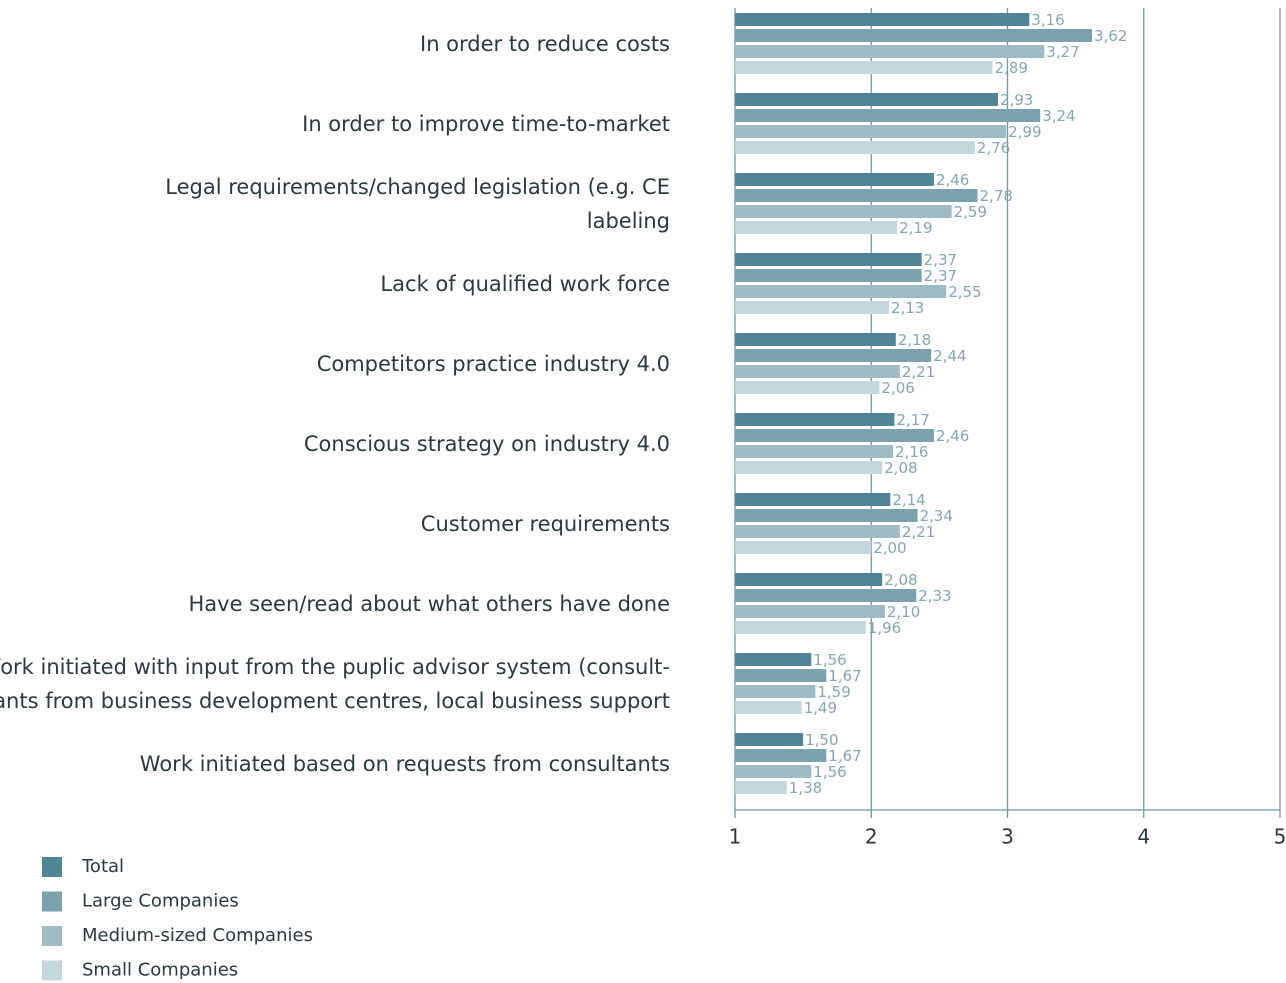 This screenshot has width=1286, height=983. What do you see at coordinates (545, 44) in the screenshot?
I see `category-label: In order to reduce costs` at bounding box center [545, 44].